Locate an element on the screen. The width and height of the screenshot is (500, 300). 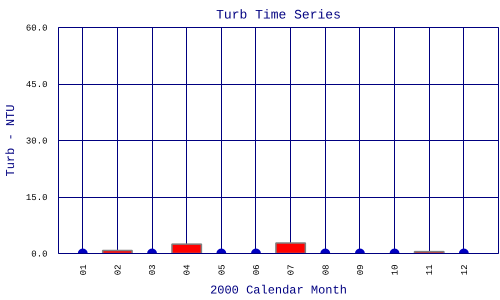
x-tick-label: 12 is located at coordinates (465, 270).